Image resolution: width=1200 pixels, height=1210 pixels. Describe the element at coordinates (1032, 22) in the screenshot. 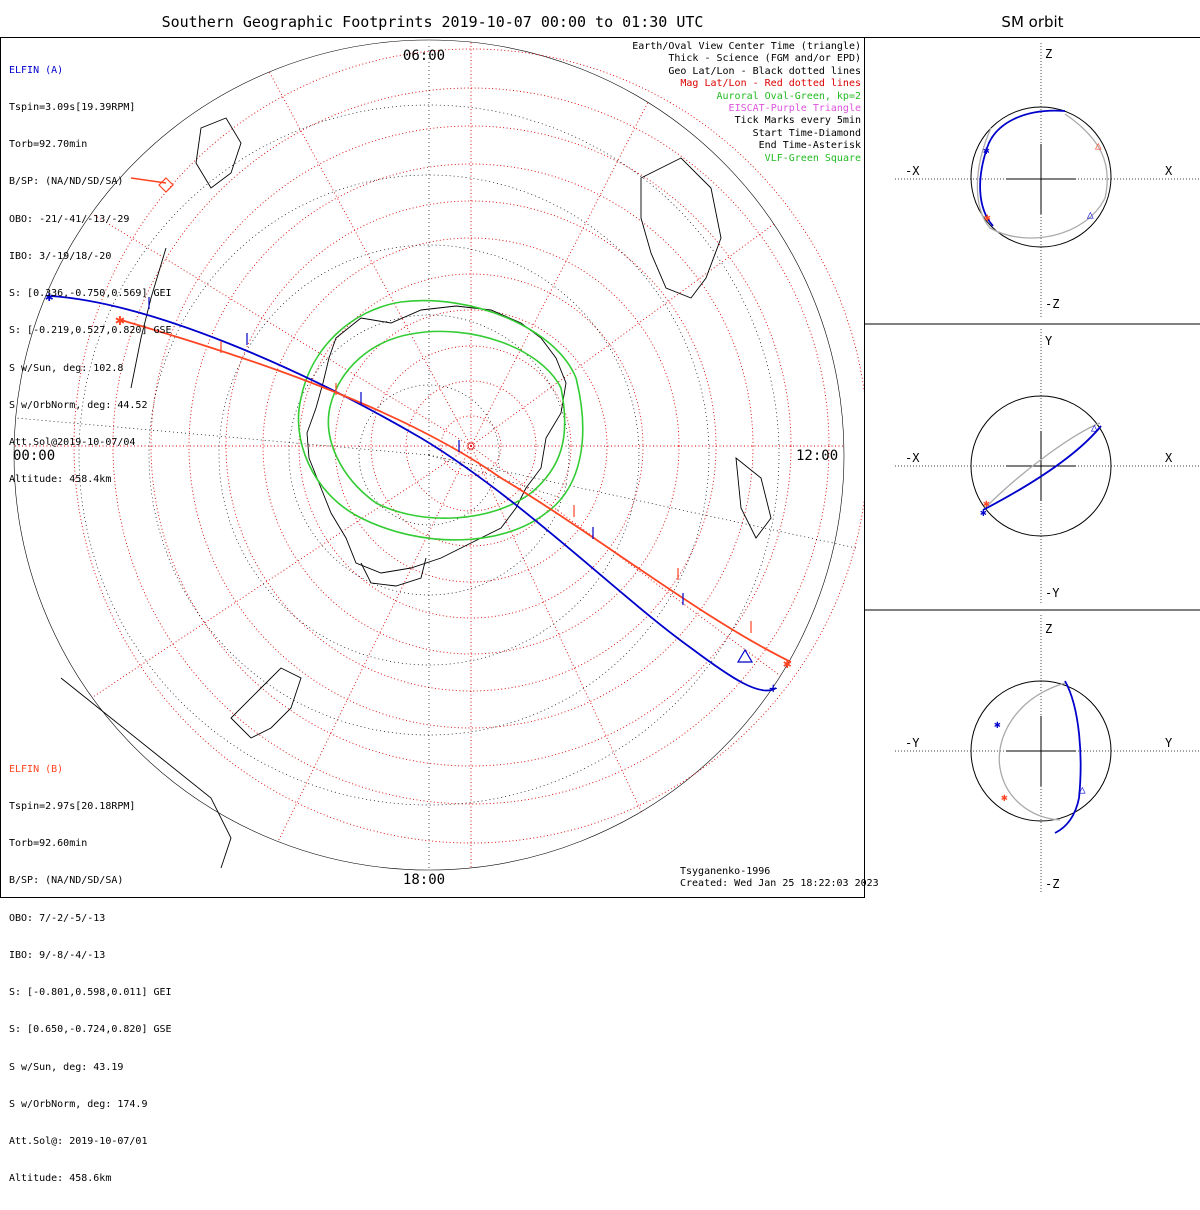

I see `sm-orbit-title: SM orbit` at that location.